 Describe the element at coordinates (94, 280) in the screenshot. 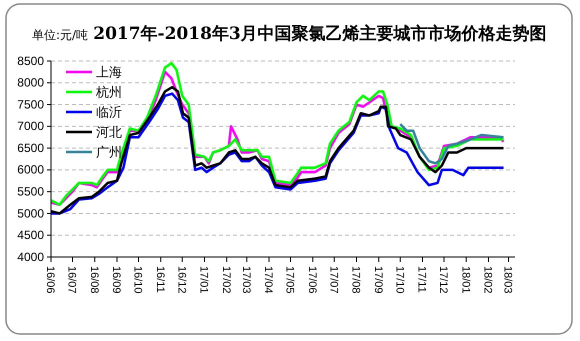

I see `x-tick-label: 16/08` at that location.